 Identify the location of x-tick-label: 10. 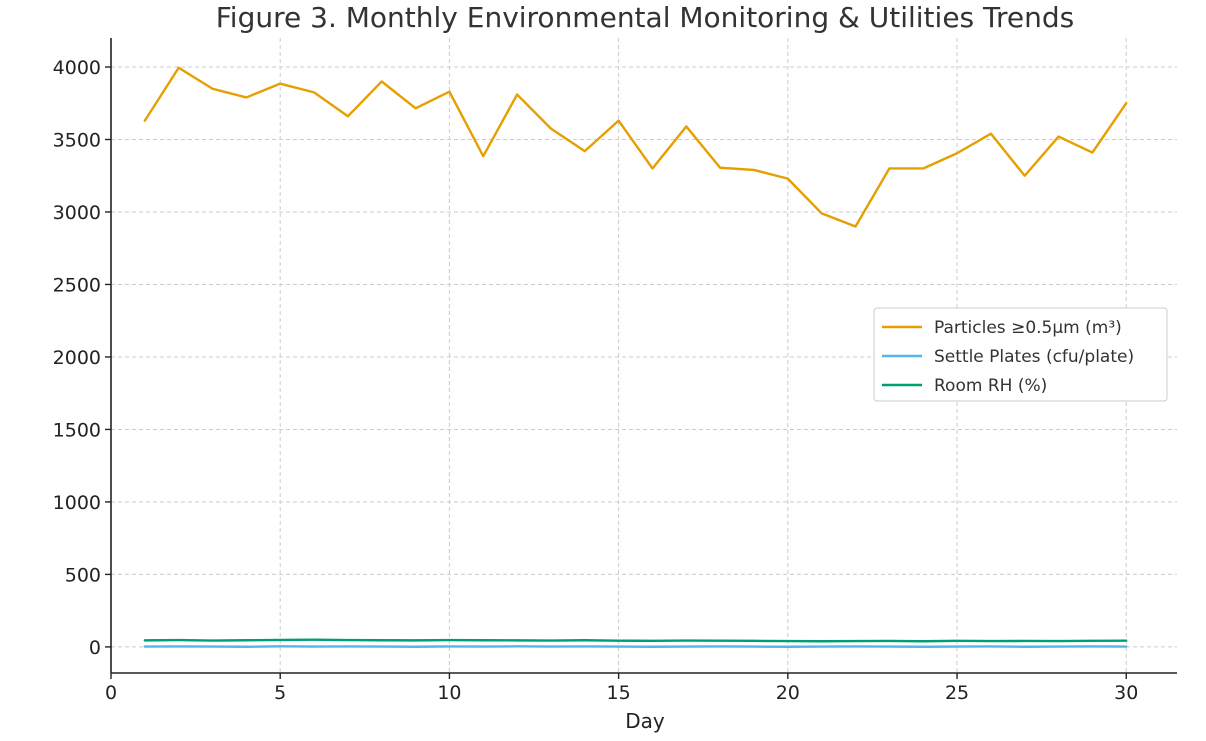
(449, 693).